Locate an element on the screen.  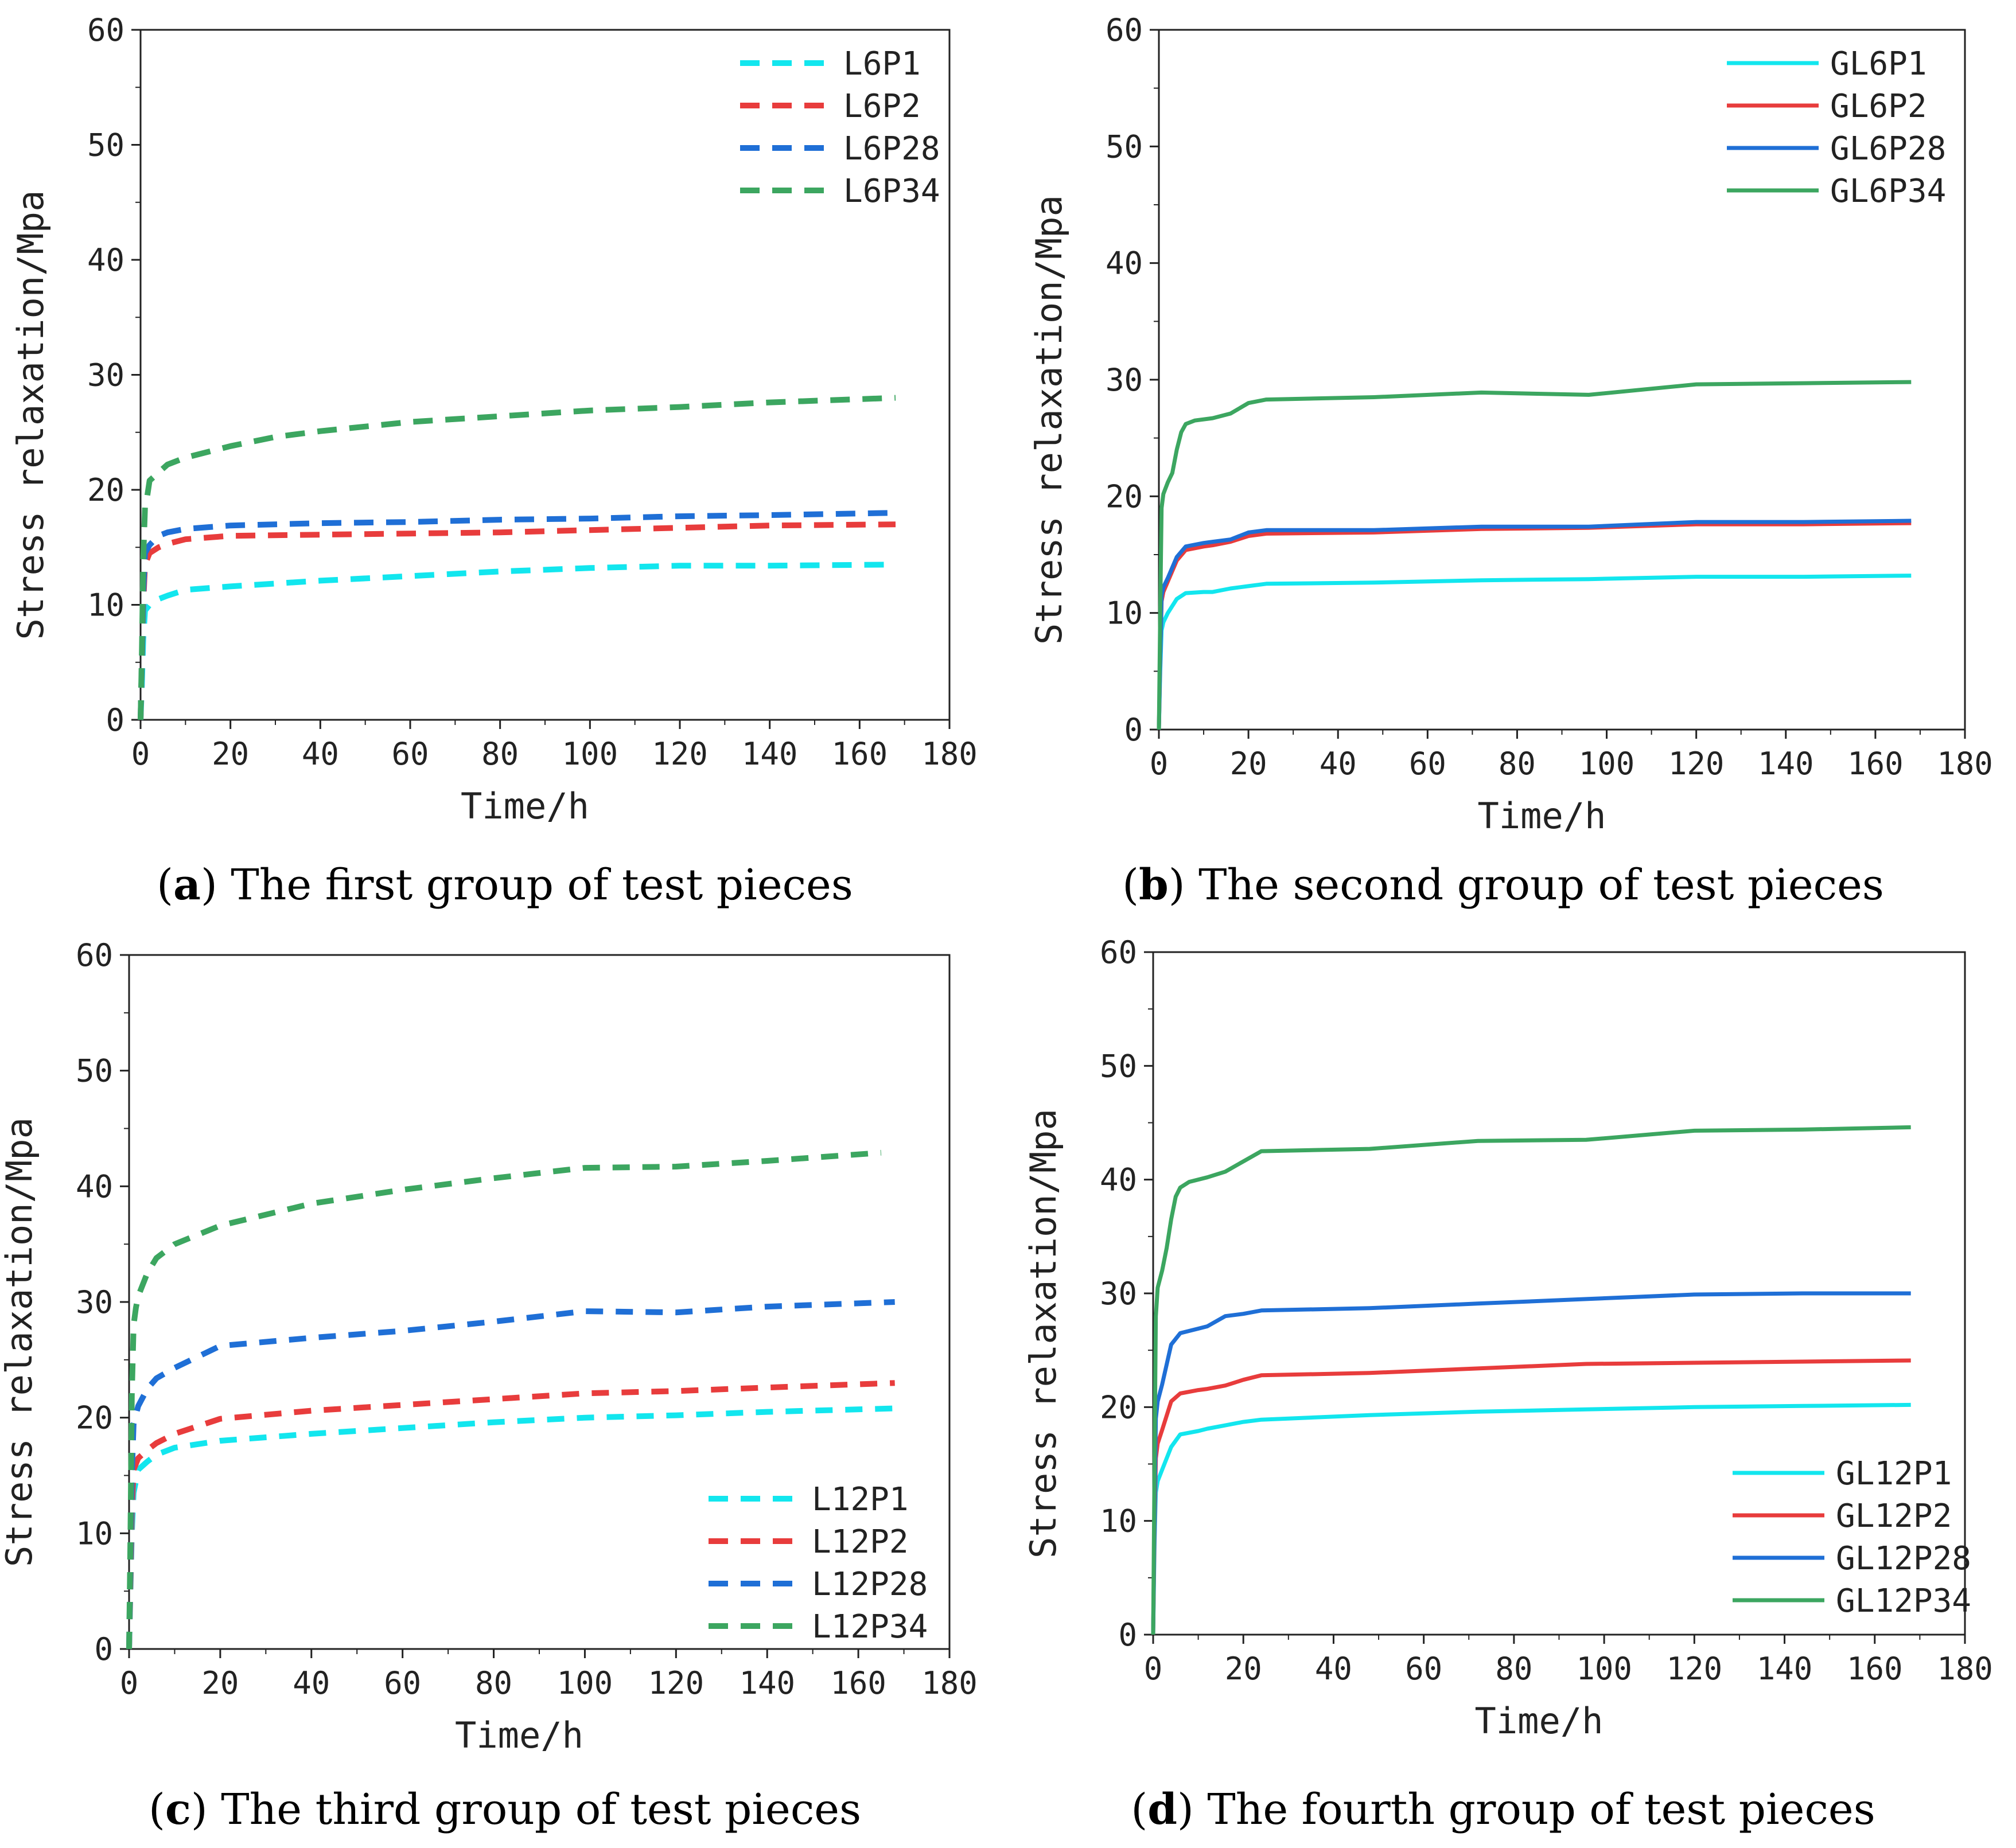
series-line-a-l6p34 is located at coordinates (517, 557).